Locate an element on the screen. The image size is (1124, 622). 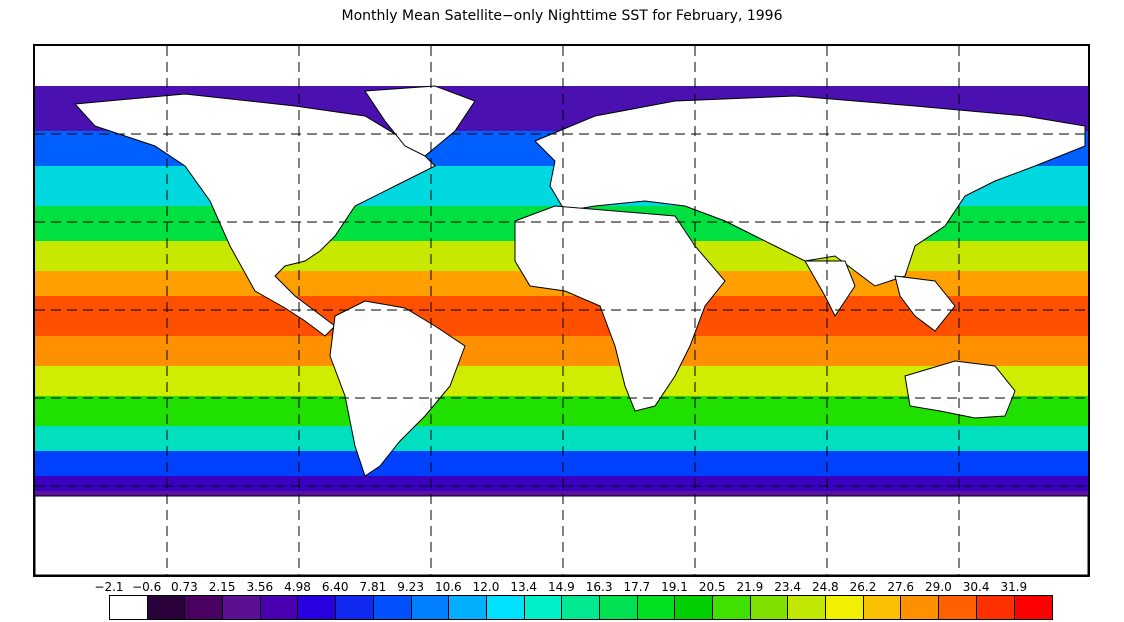
colorbar-tick-label: 3.56 is located at coordinates (260, 587).